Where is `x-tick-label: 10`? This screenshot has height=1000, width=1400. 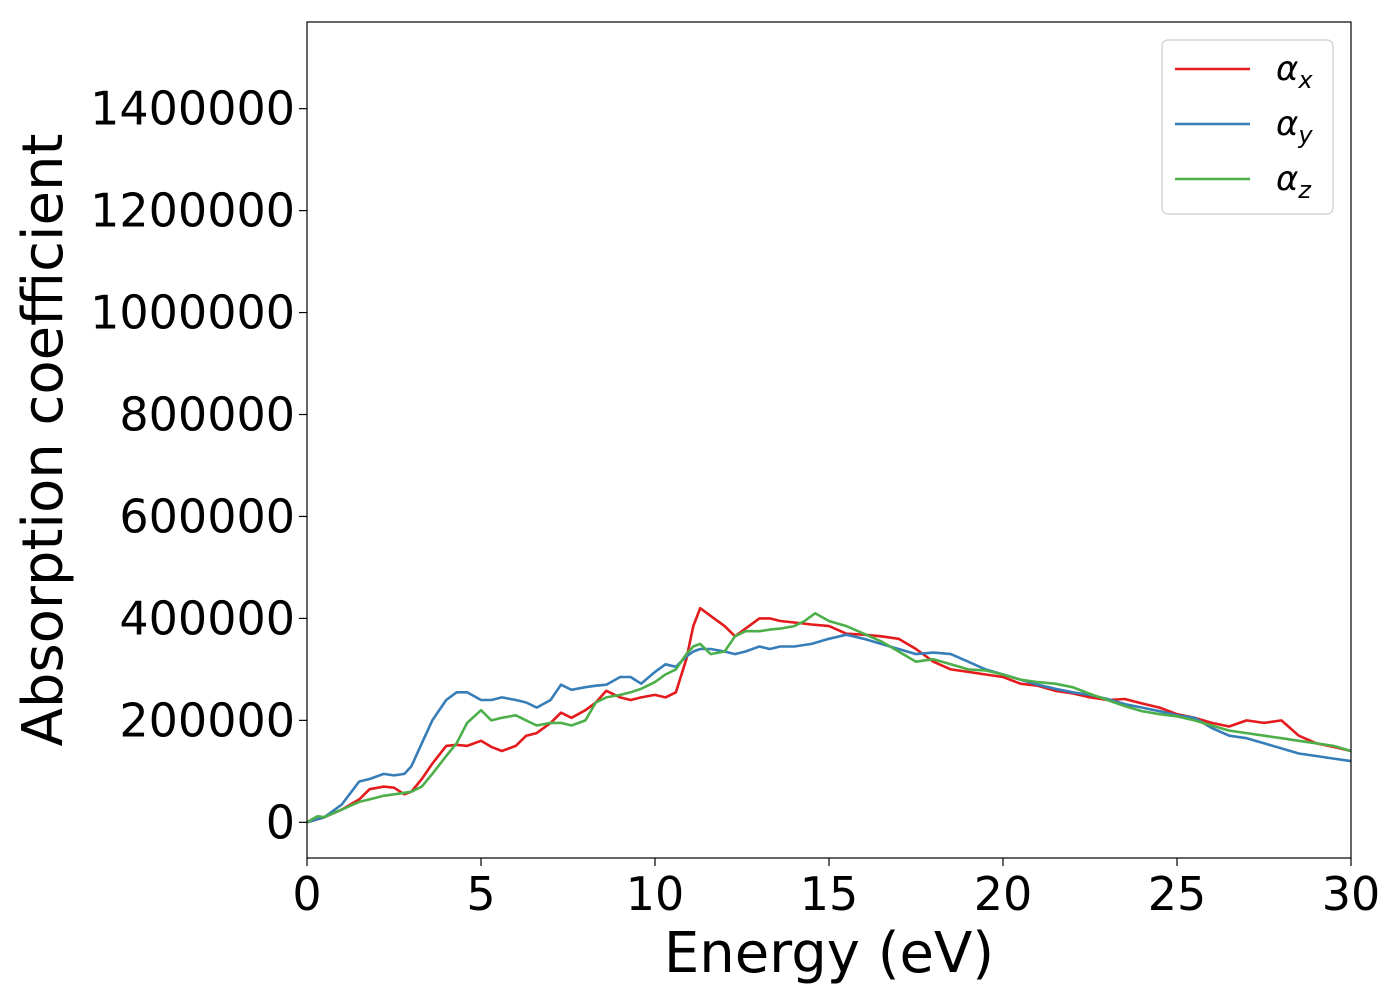
x-tick-label: 10 is located at coordinates (655, 894).